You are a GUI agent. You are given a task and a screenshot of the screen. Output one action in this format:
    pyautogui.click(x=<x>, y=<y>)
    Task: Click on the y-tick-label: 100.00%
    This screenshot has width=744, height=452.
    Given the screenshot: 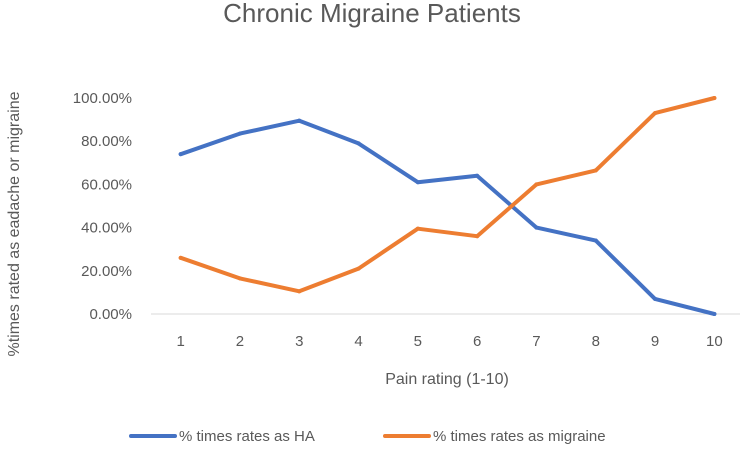 What is the action you would take?
    pyautogui.click(x=102, y=98)
    